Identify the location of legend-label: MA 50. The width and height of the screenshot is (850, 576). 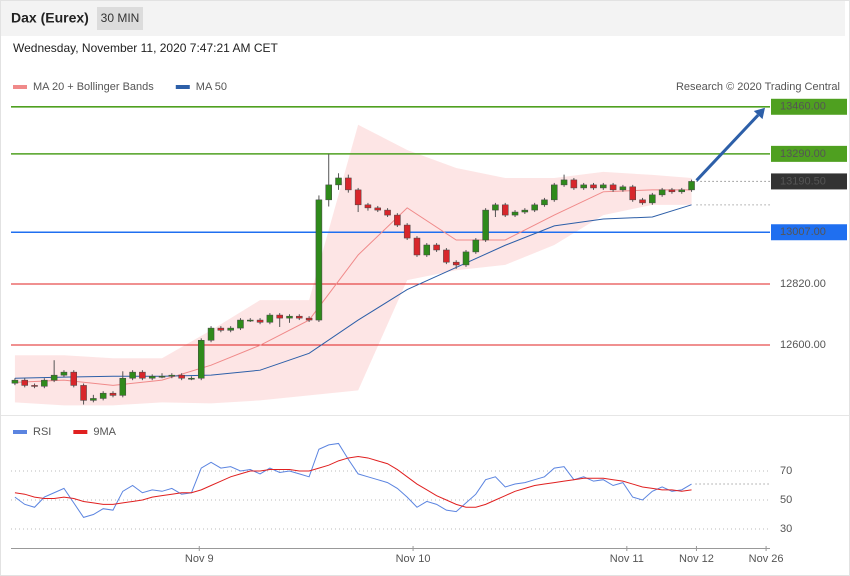
(211, 87).